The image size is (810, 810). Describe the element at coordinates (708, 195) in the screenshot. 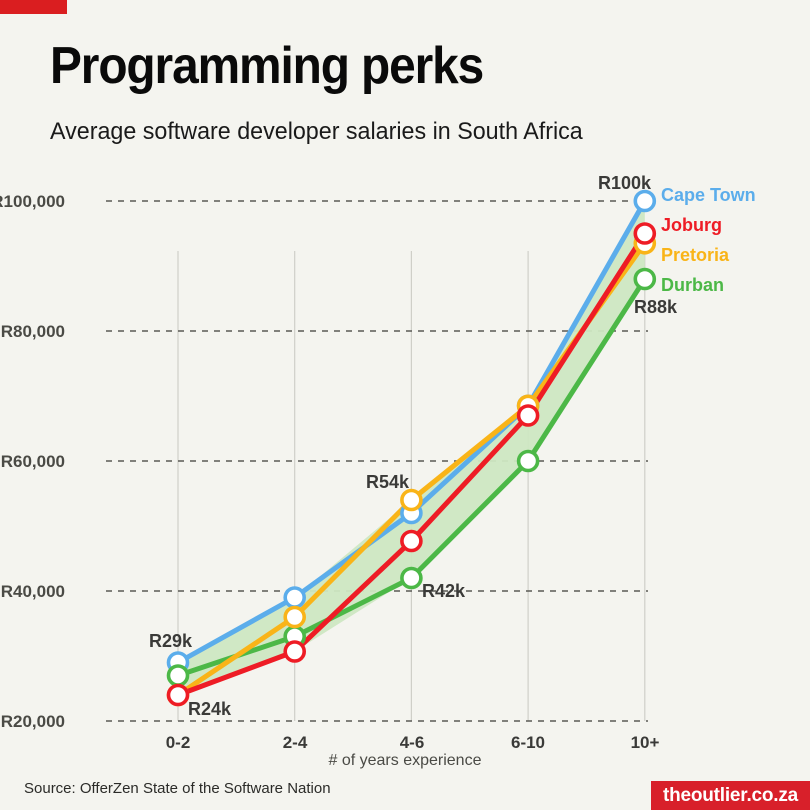

I see `legend-item-cape-town: Cape Town` at that location.